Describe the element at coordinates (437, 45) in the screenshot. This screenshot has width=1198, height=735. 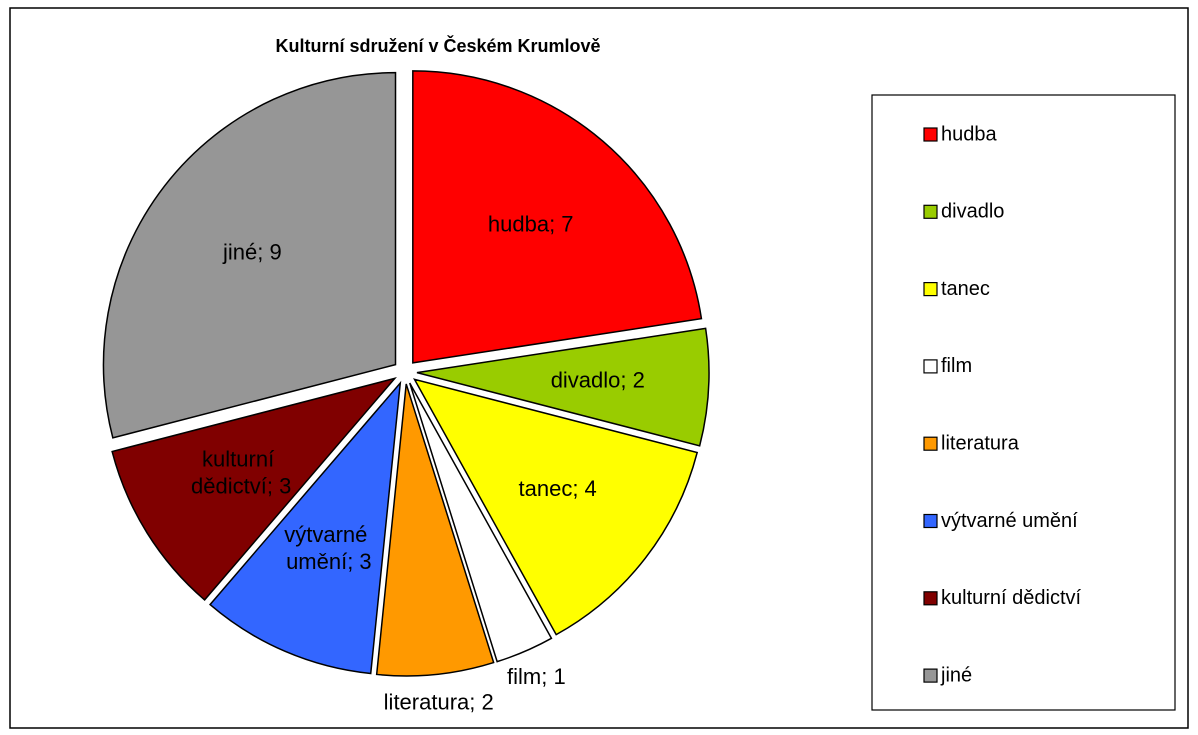
I see `chart-title: Kulturní sdružení v Českém Krumlově` at that location.